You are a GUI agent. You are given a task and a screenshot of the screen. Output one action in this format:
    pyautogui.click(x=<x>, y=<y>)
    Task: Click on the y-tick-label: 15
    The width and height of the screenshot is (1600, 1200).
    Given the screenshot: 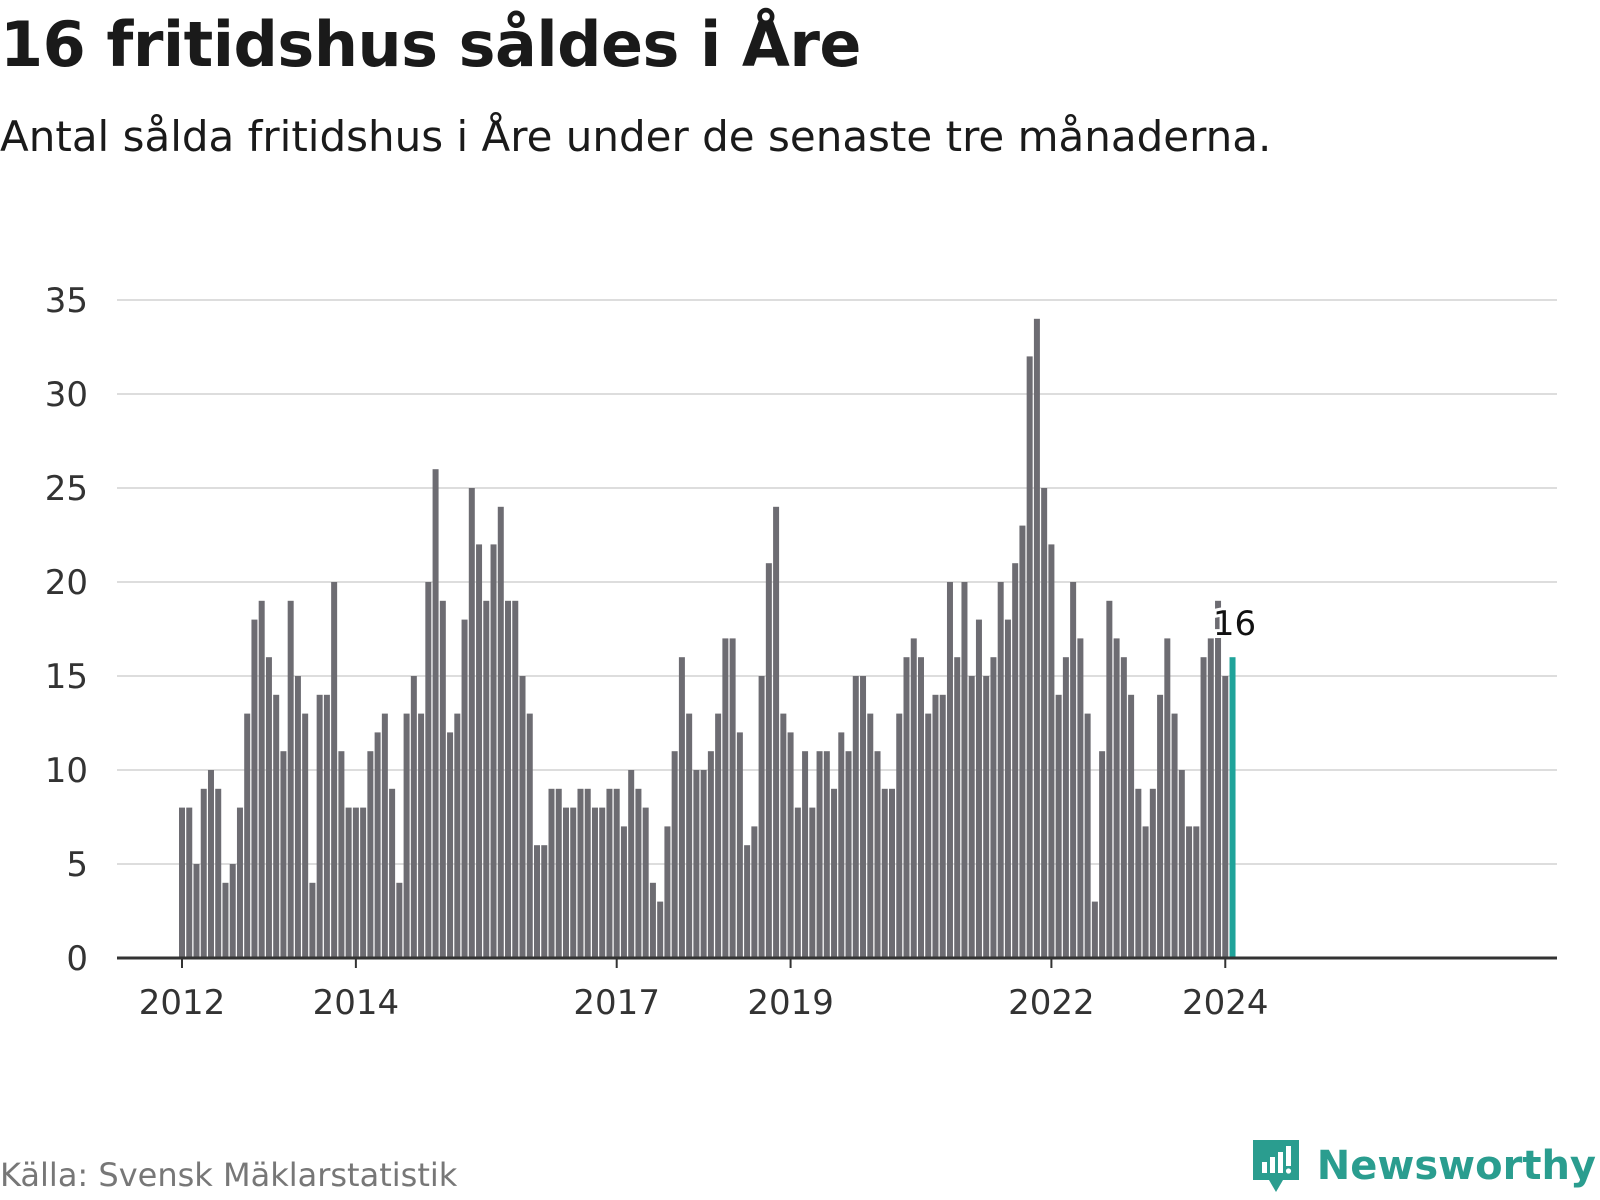 What is the action you would take?
    pyautogui.click(x=66, y=677)
    